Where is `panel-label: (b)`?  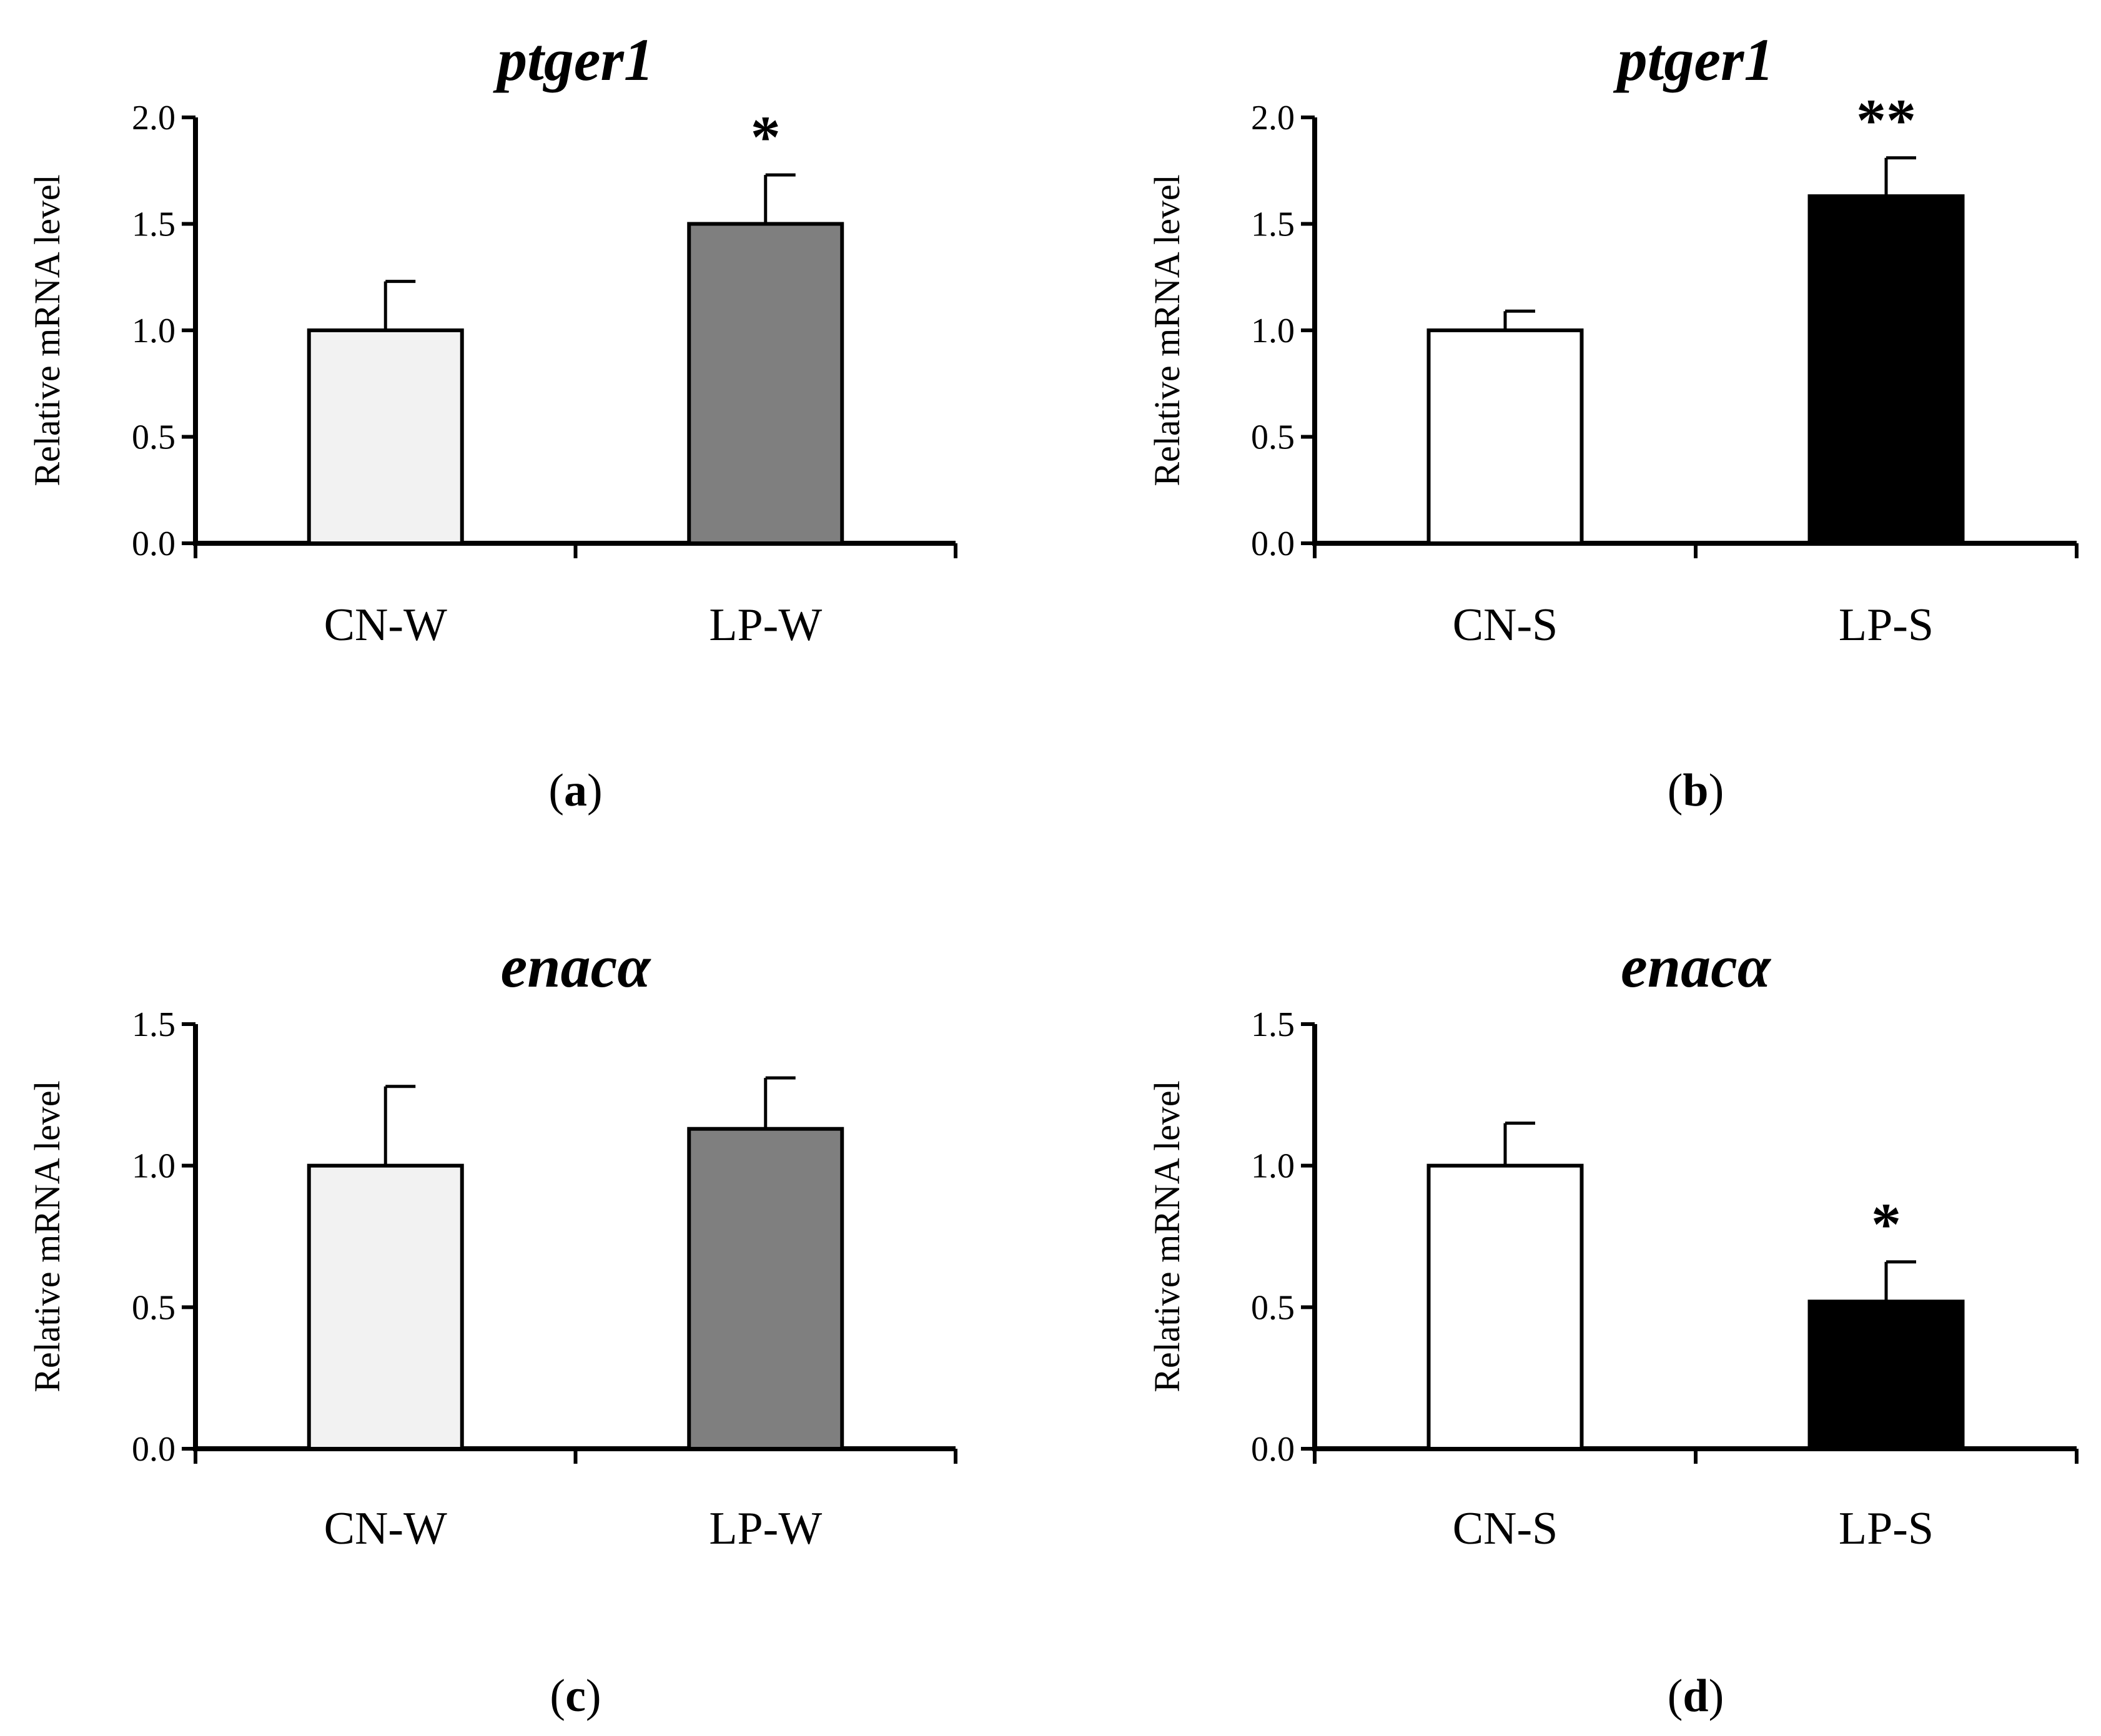 panel-label: (b) is located at coordinates (1696, 790).